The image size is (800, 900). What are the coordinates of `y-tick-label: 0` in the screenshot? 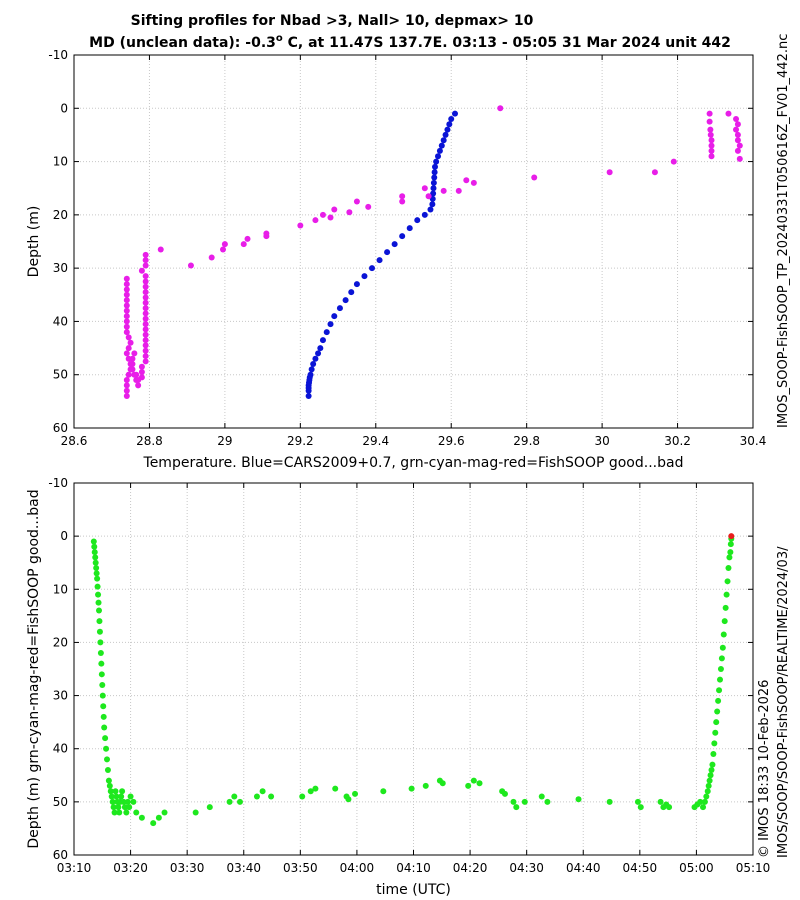 It's located at (64, 536).